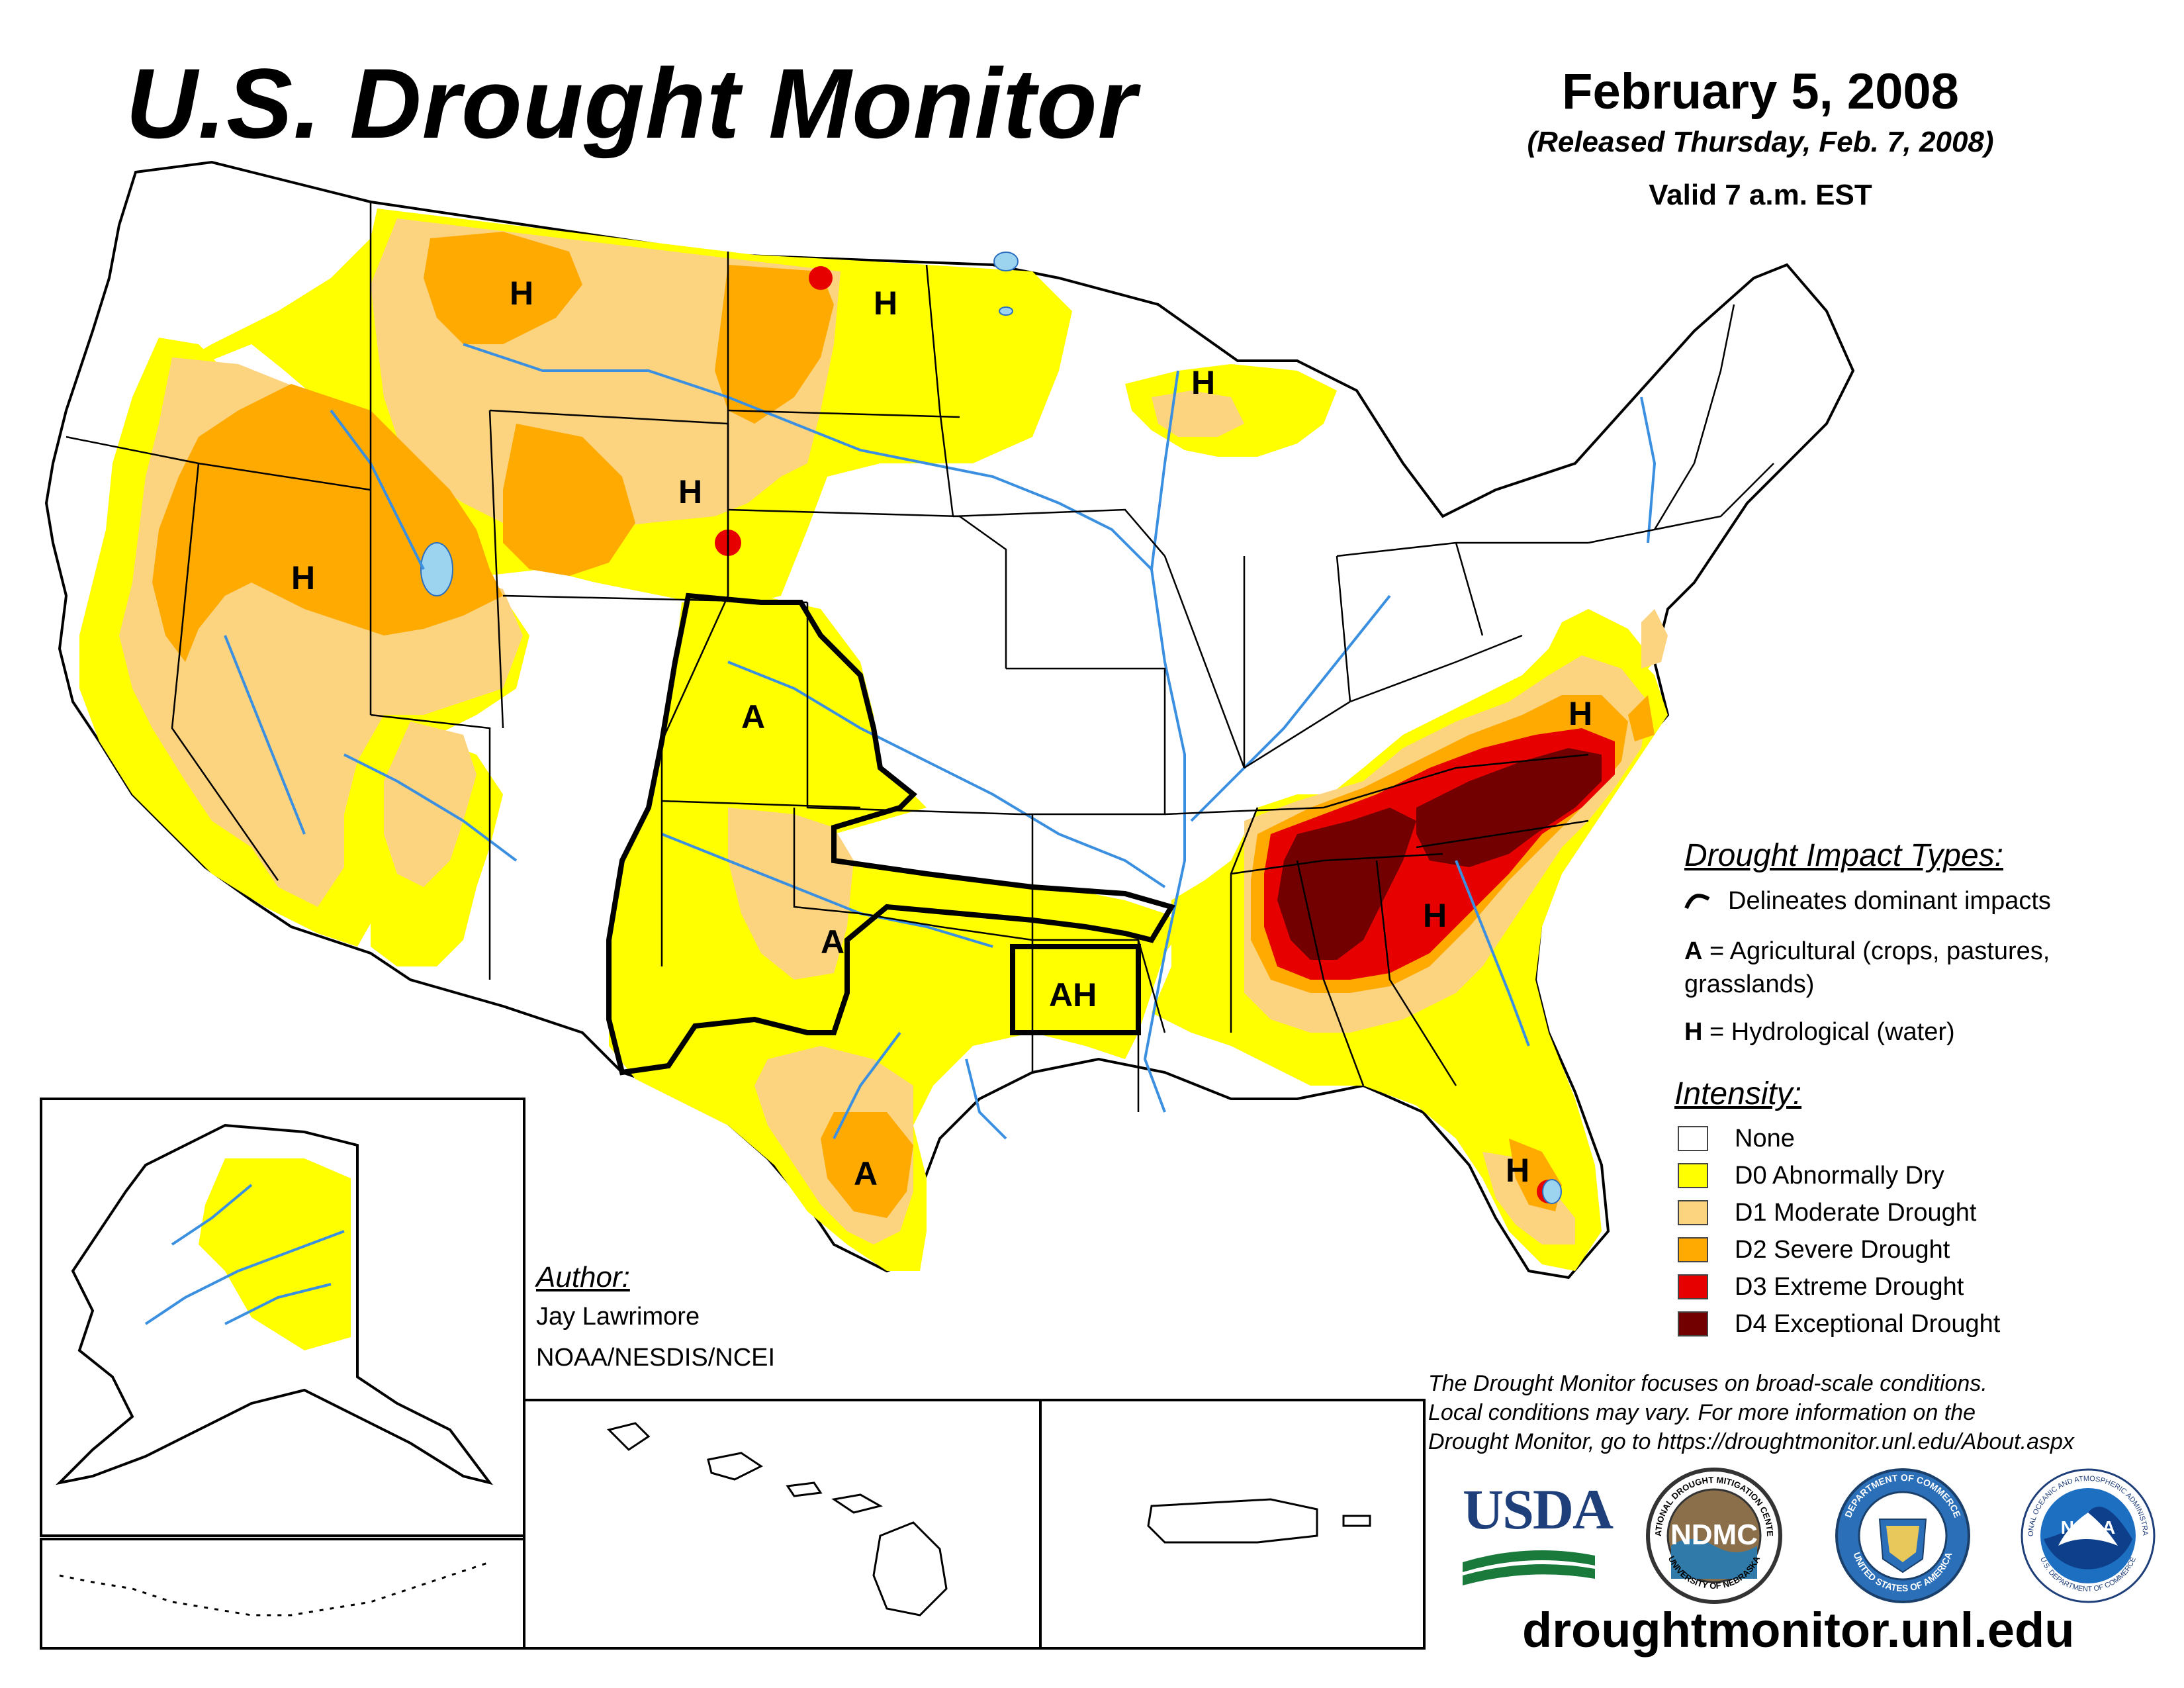  What do you see at coordinates (2088, 1527) in the screenshot?
I see `noaa-logo-text: NOAA` at bounding box center [2088, 1527].